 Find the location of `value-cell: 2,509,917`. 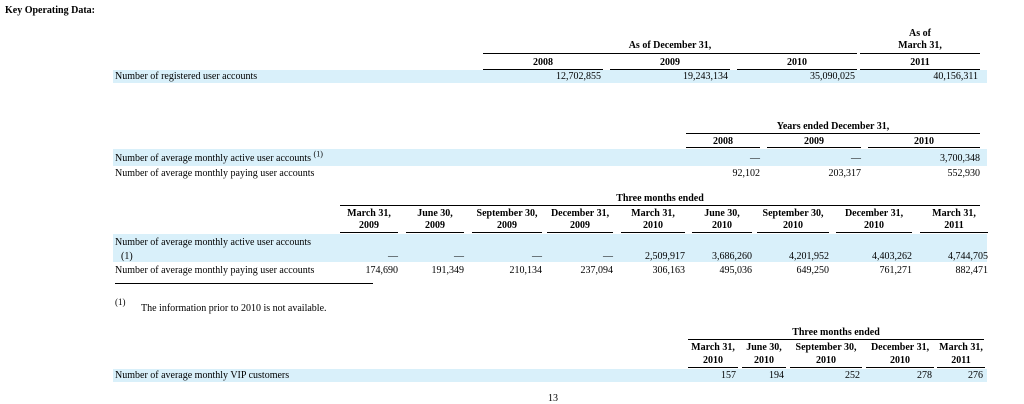

value-cell: 2,509,917 is located at coordinates (665, 256).